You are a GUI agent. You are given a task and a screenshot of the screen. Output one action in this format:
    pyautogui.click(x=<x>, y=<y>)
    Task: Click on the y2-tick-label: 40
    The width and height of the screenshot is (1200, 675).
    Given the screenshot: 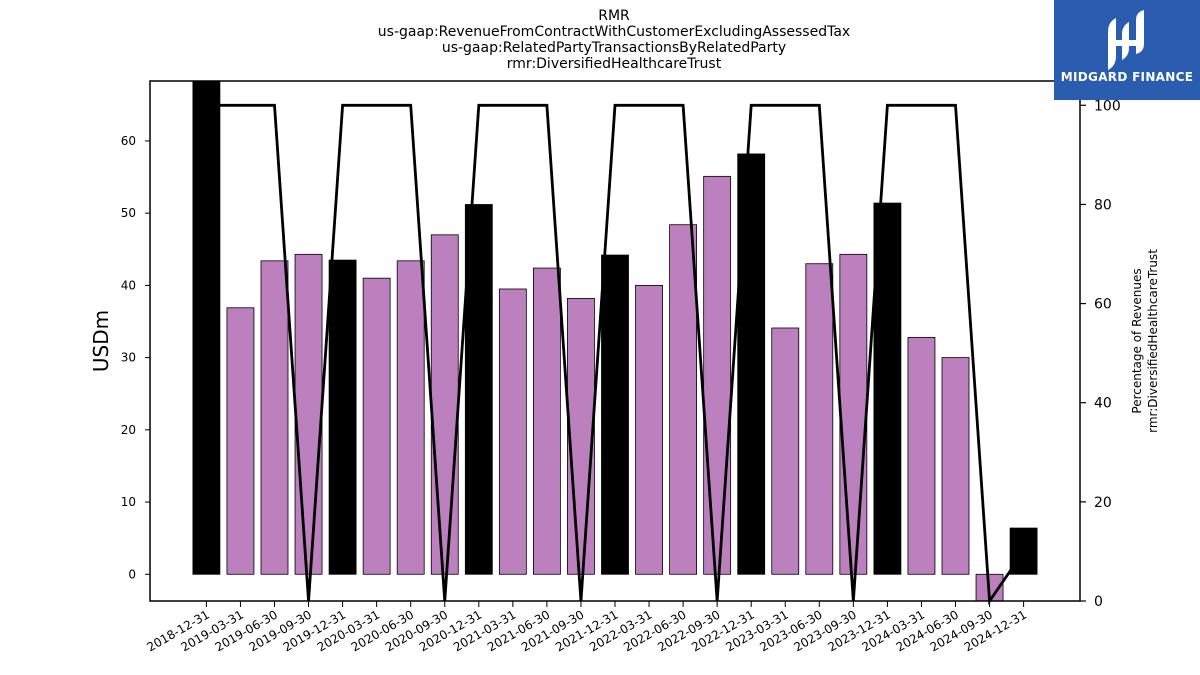 What is the action you would take?
    pyautogui.click(x=1103, y=404)
    